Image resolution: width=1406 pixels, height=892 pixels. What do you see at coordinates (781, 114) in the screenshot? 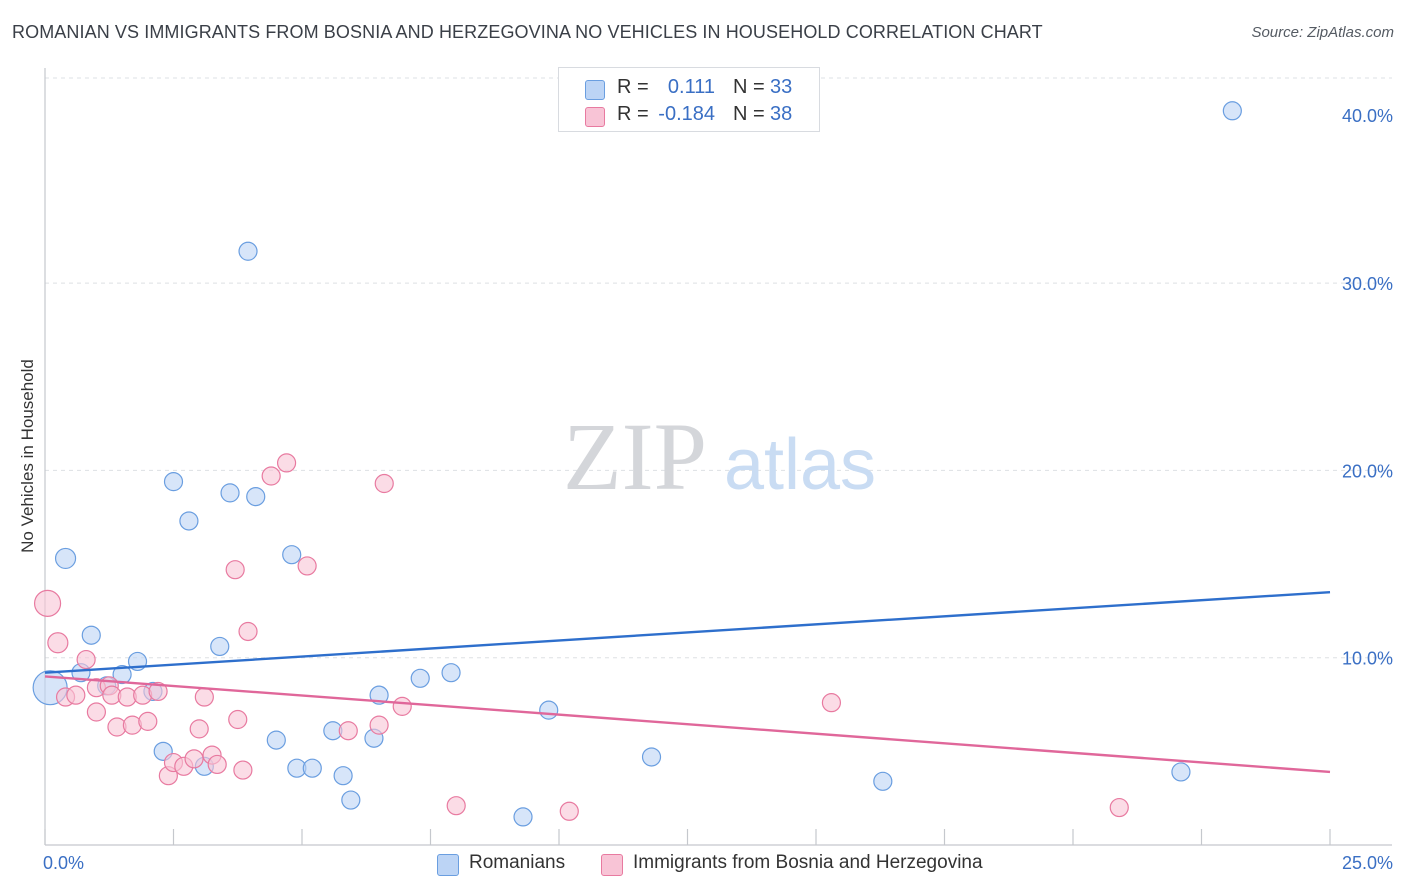
I see `legend-n-value: 38` at bounding box center [781, 114].